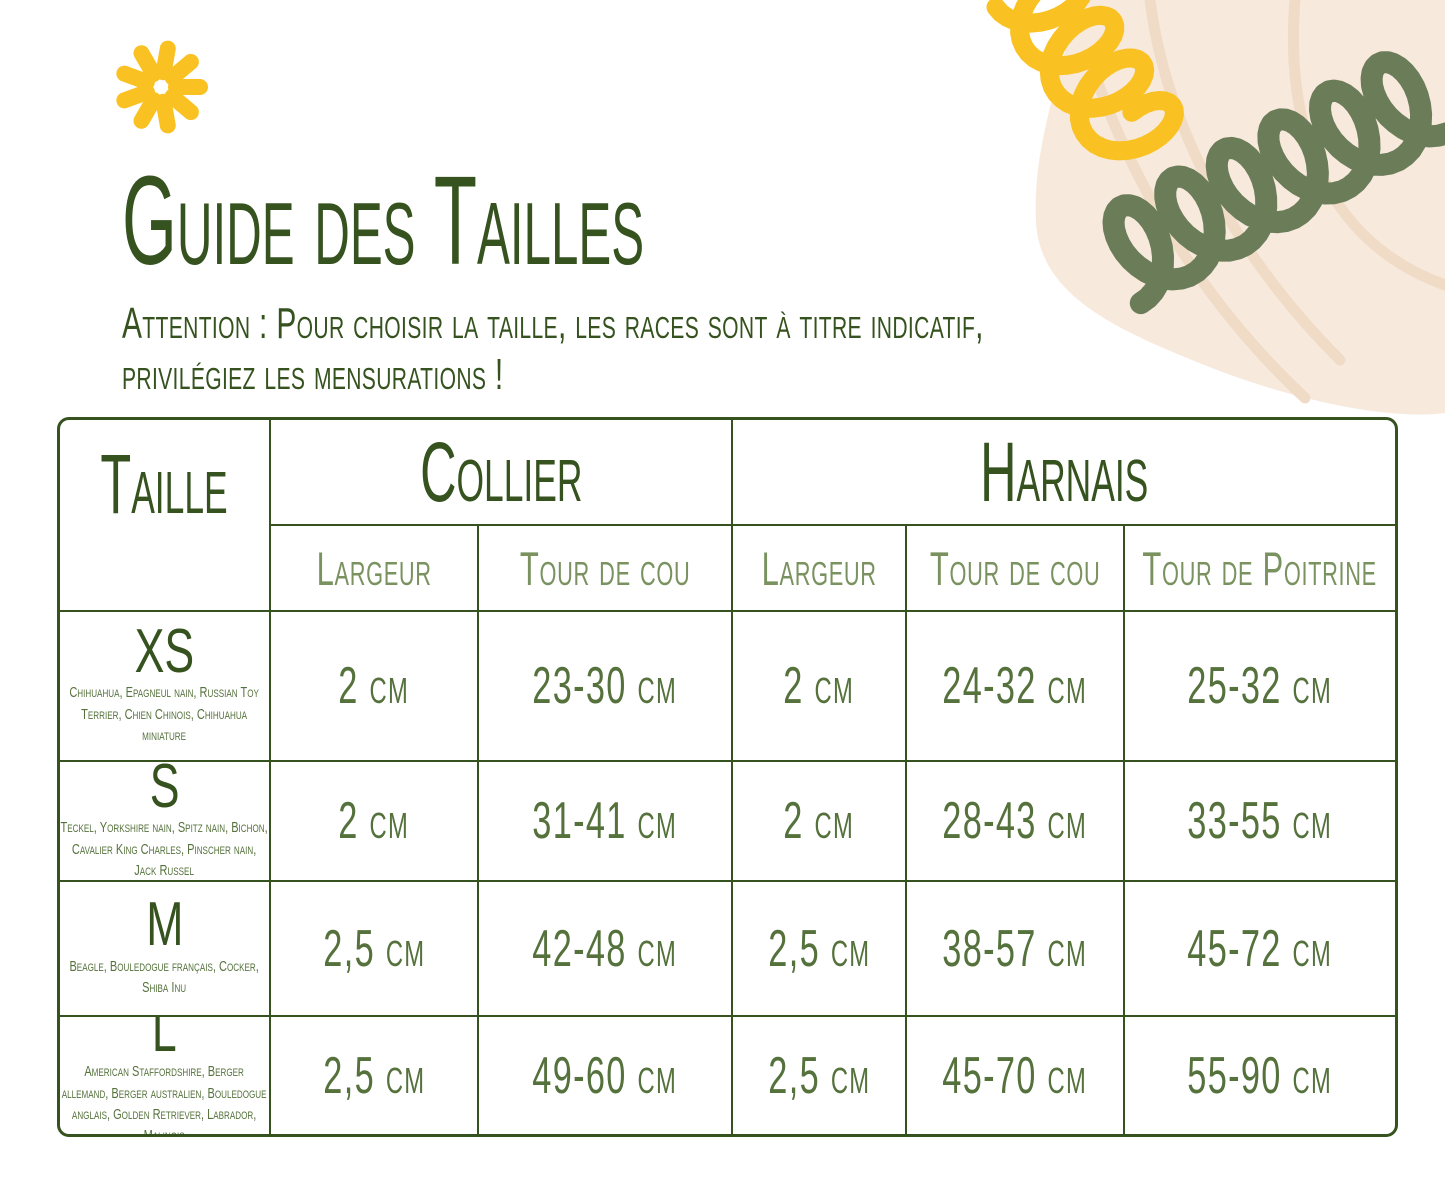 Image resolution: width=1445 pixels, height=1178 pixels. Describe the element at coordinates (605, 948) in the screenshot. I see `m-collar-neck-cell: 42-48 cm` at that location.